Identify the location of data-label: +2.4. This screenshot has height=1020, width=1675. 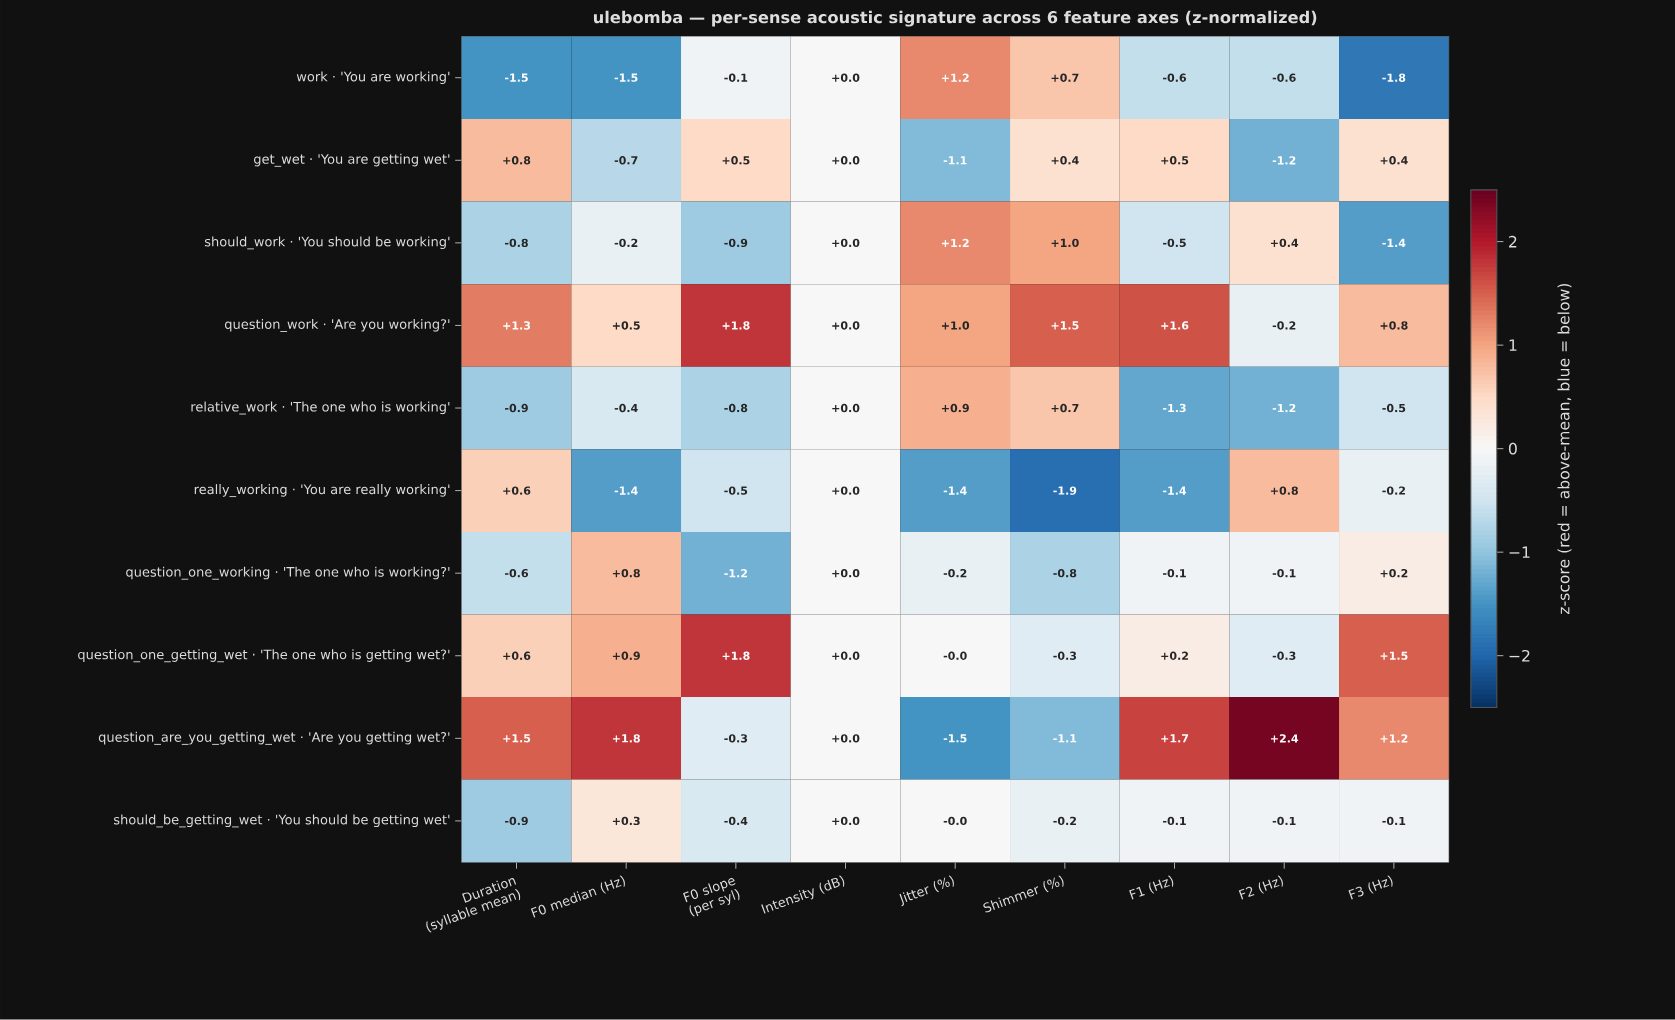
(1284, 738).